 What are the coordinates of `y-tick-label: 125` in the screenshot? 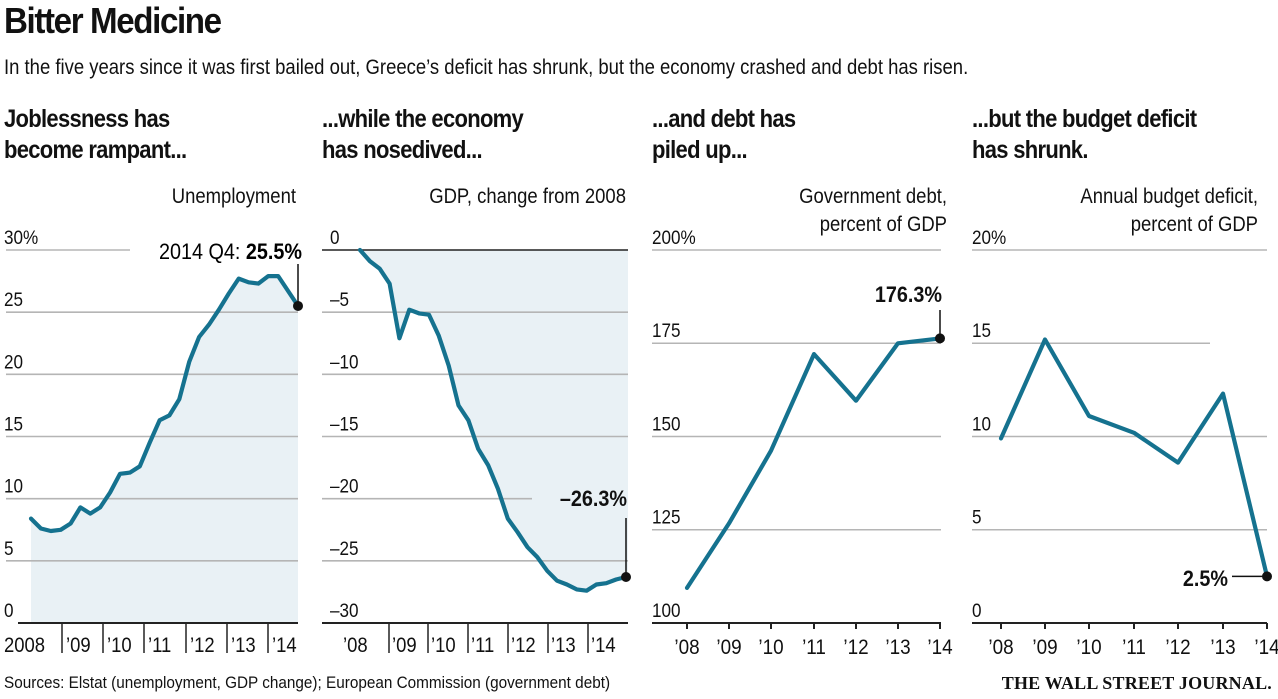 It's located at (666, 517).